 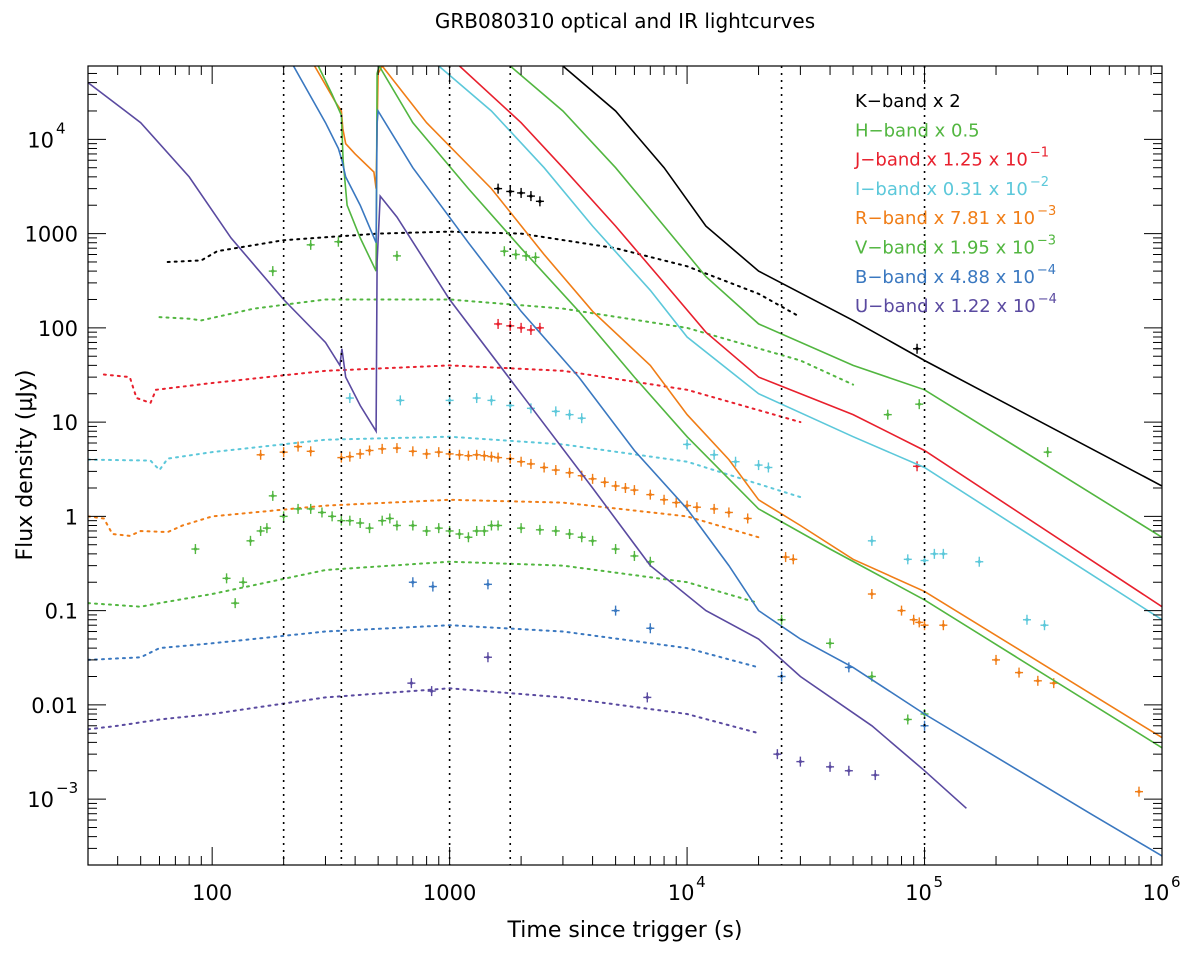 I want to click on legend-entry: J−band x 1.25 x 10, so click(x=941, y=160).